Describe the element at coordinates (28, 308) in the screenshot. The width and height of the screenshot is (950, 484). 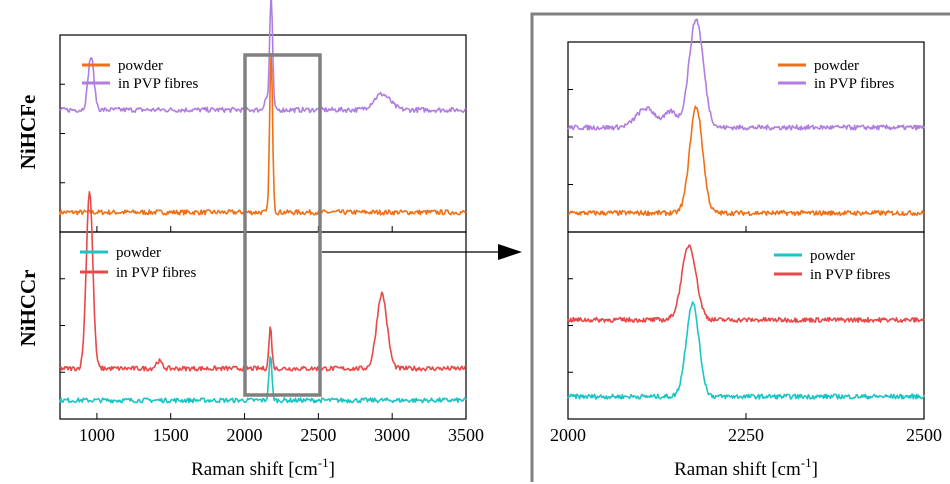
I see `side-label-nihccr: NiHCCr` at that location.